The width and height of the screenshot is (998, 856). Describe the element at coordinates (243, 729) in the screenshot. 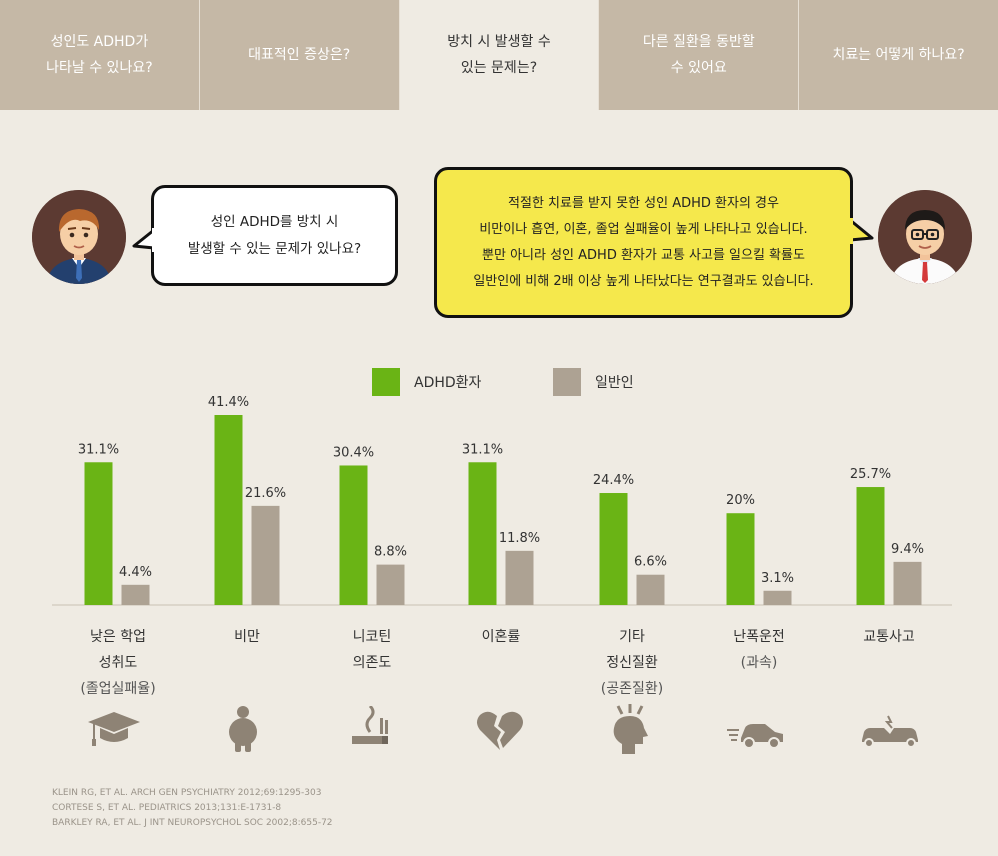

I see `obesity-icon` at that location.